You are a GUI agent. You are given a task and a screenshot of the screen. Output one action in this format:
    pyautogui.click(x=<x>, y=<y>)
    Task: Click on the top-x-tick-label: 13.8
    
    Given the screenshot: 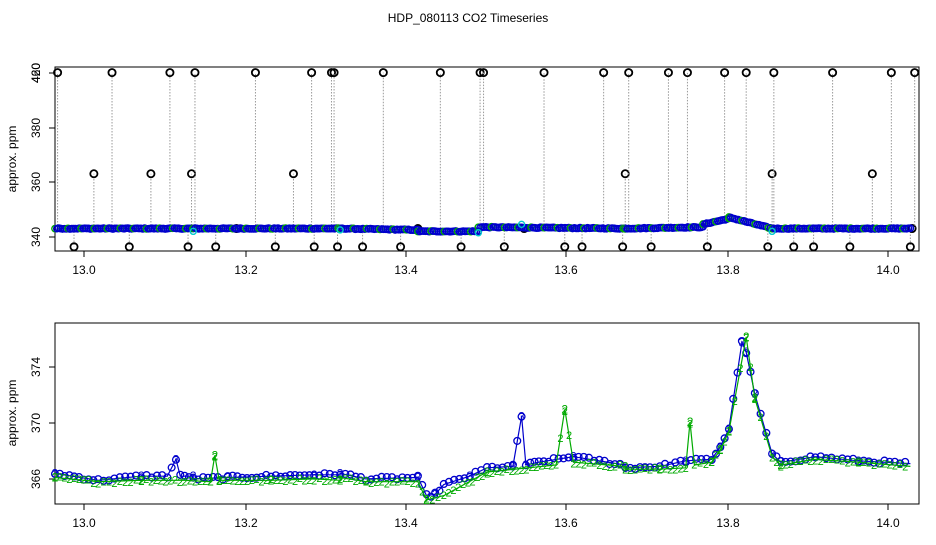 What is the action you would take?
    pyautogui.click(x=728, y=270)
    